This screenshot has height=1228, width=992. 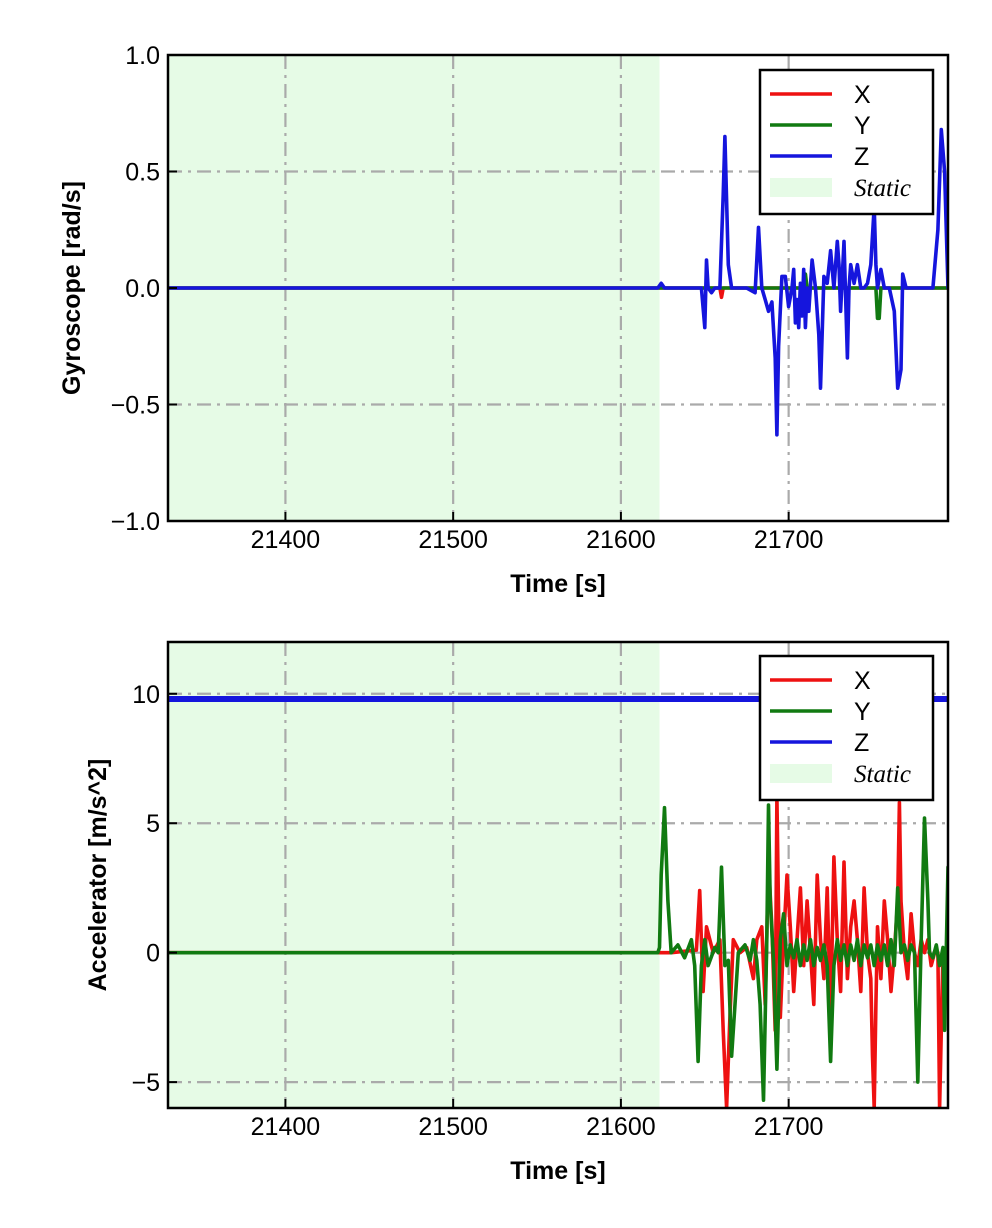 I want to click on accelerator-x-axis-label: Time [s], so click(x=557, y=1171).